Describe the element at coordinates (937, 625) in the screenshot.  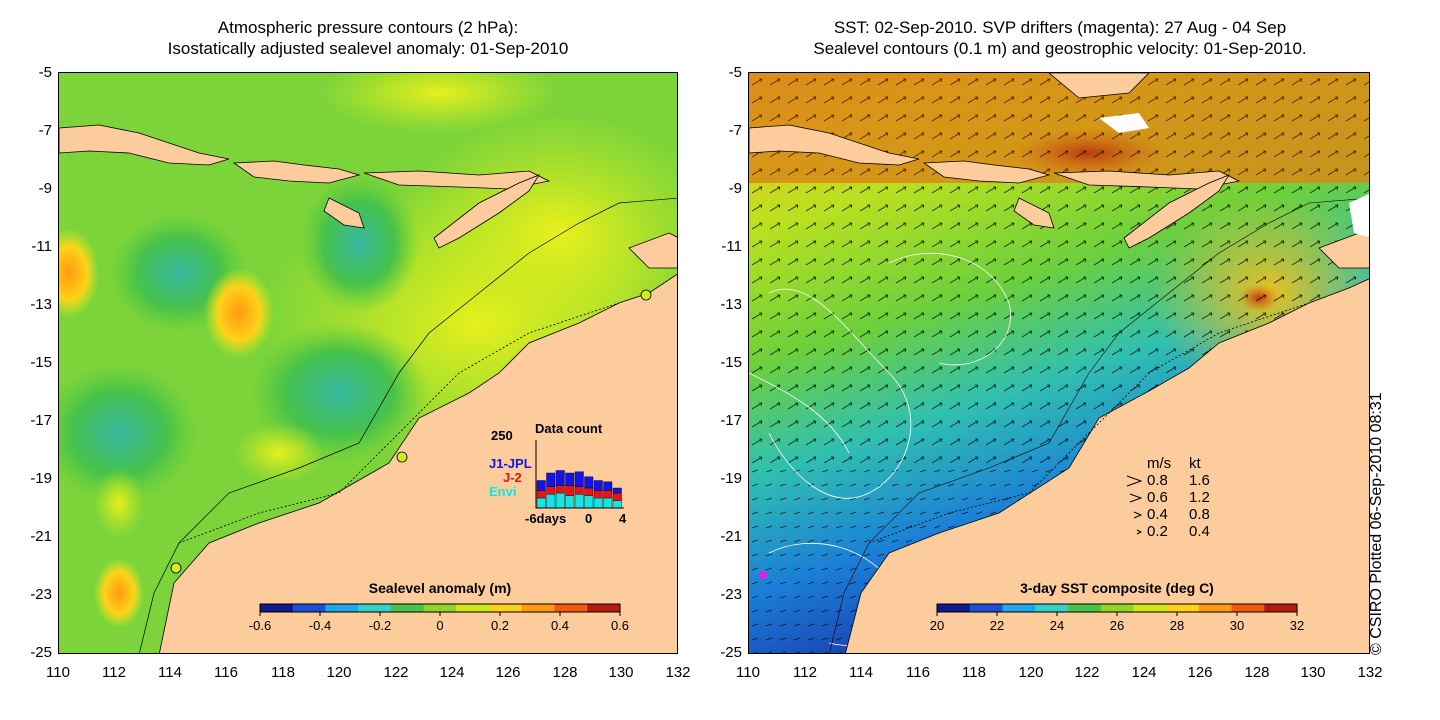
I see `right-colorbar-tick-label: 20` at that location.